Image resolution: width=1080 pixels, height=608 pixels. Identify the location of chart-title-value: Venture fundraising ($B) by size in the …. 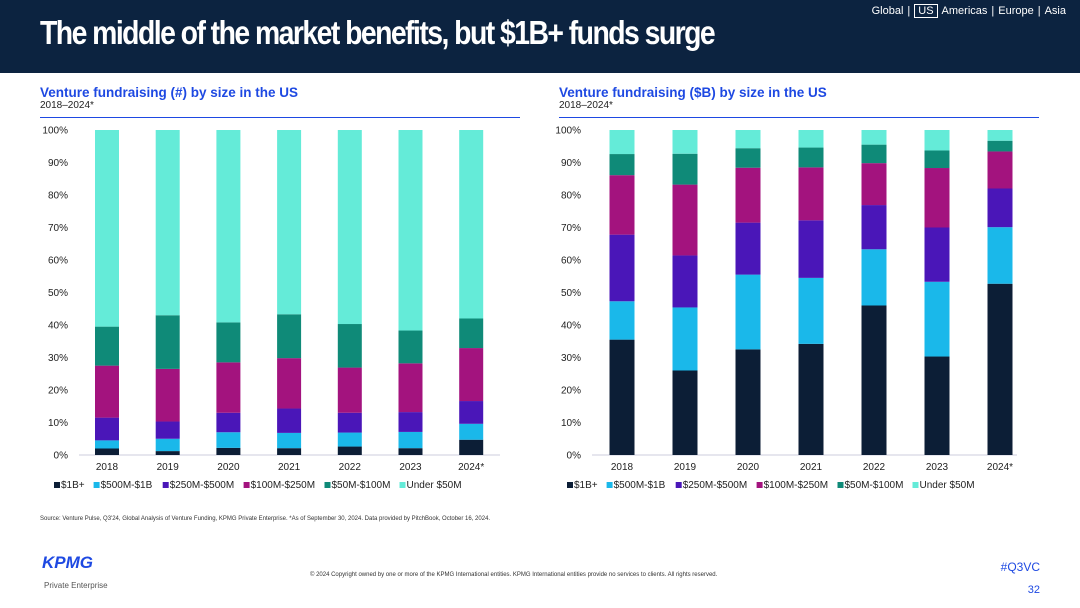
(693, 92).